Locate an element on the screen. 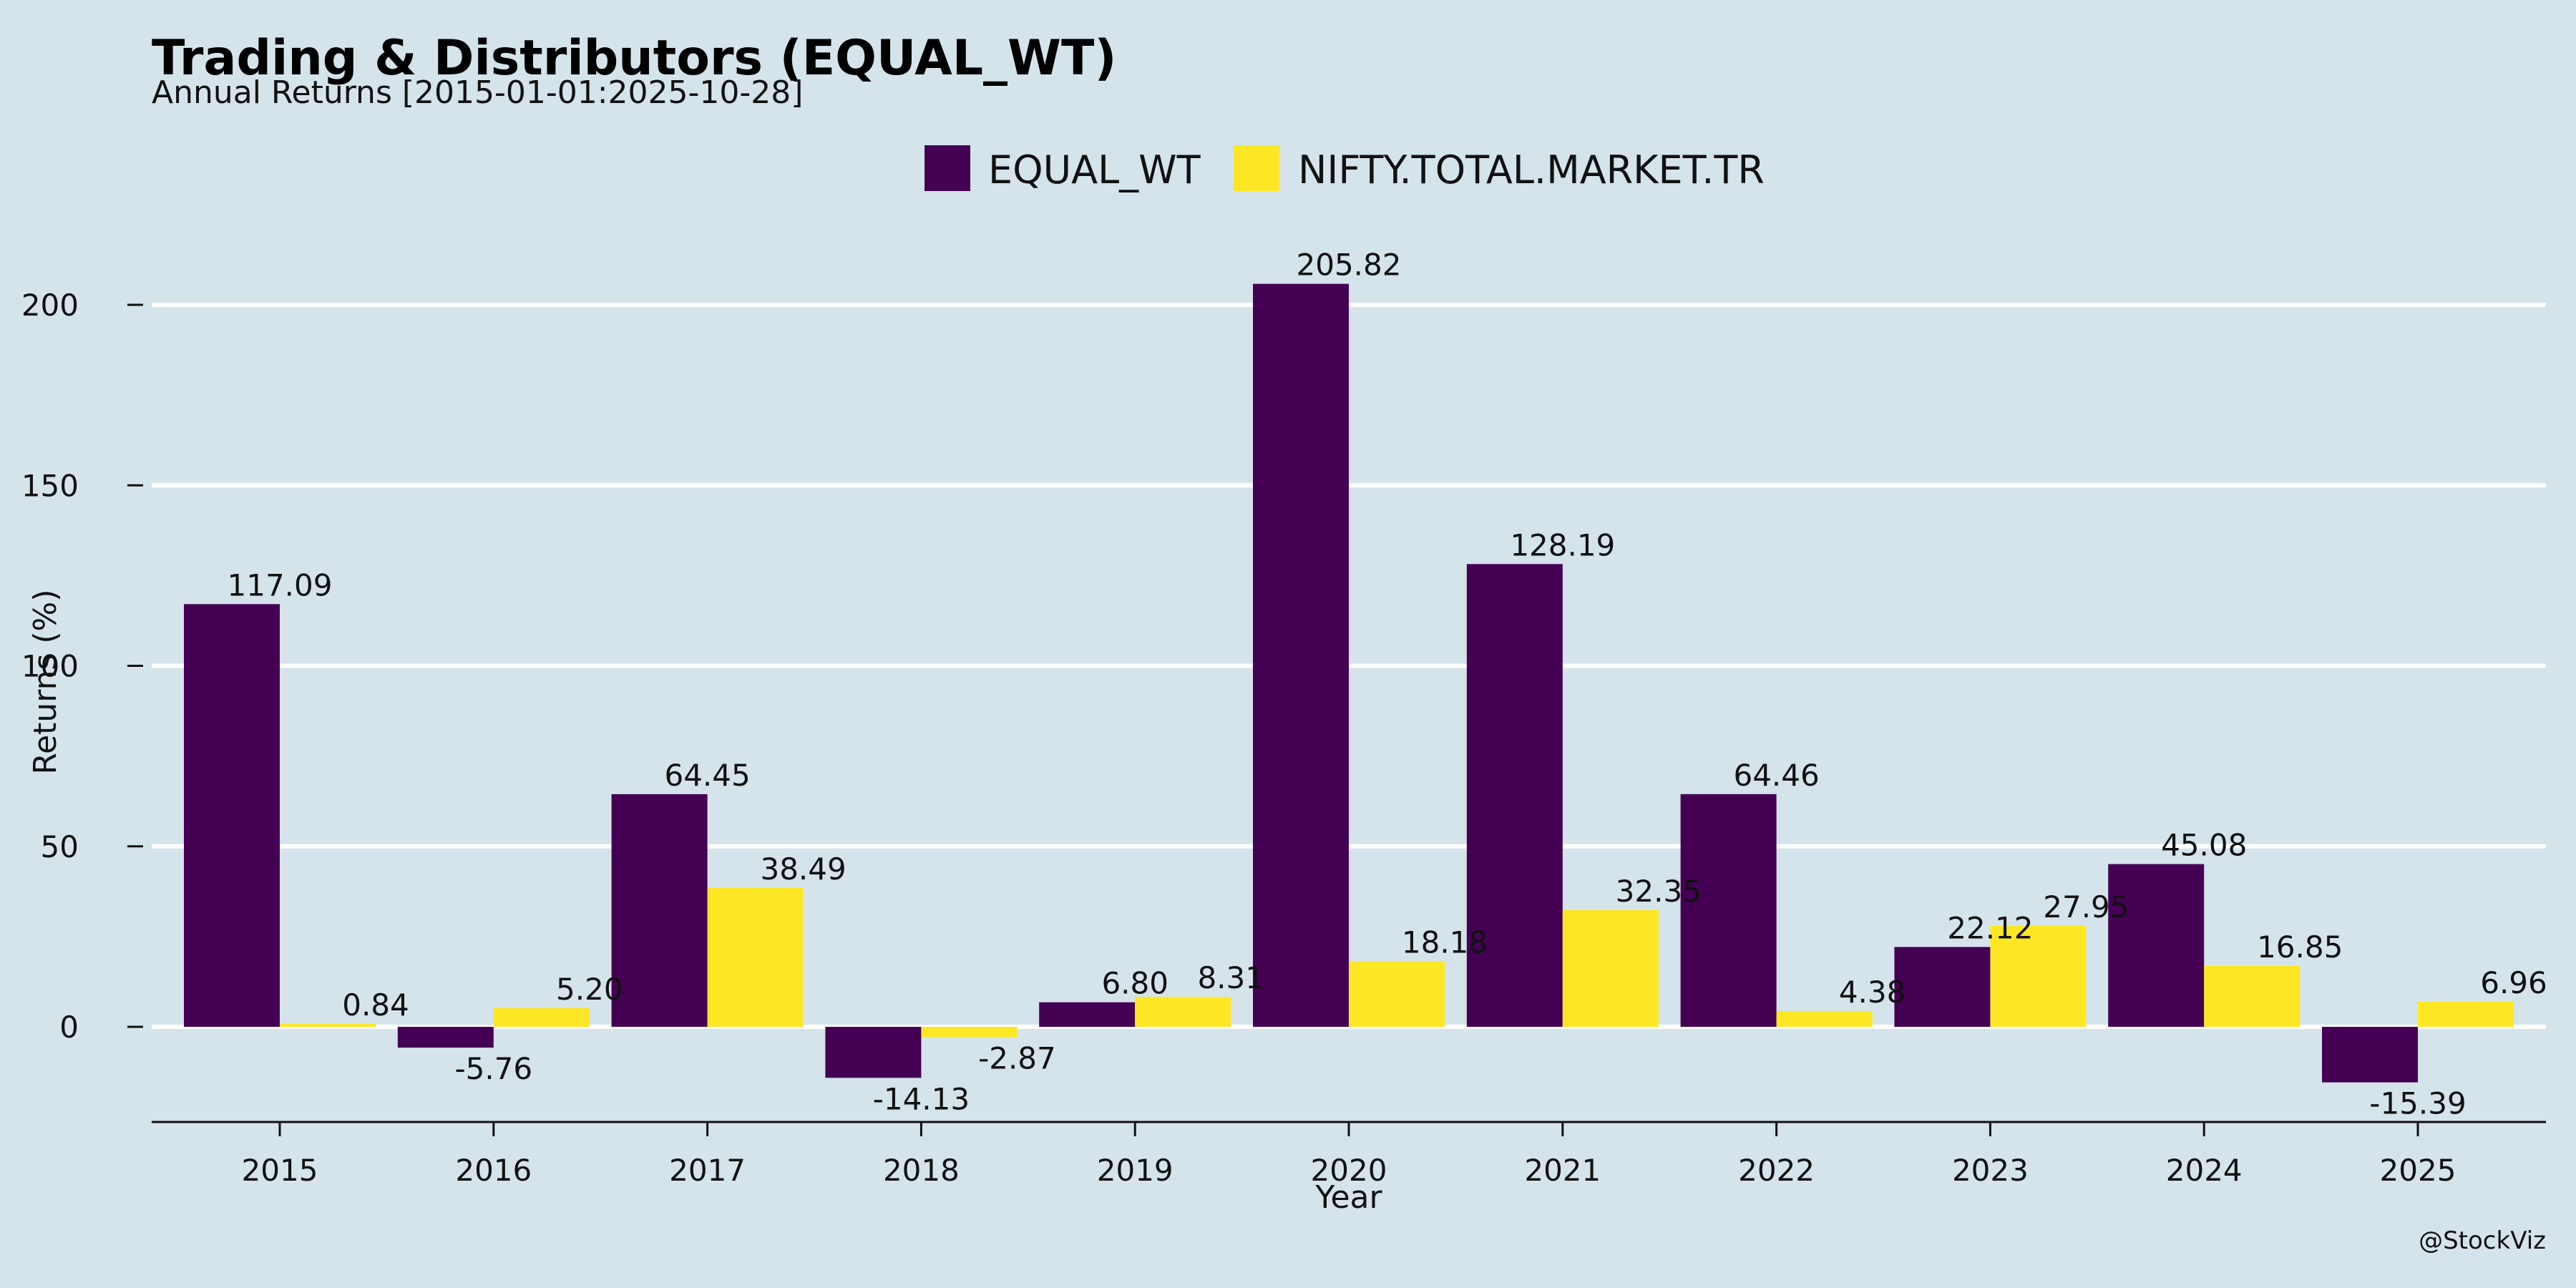  data-label-nifty-2024: 16.85 is located at coordinates (2300, 947).